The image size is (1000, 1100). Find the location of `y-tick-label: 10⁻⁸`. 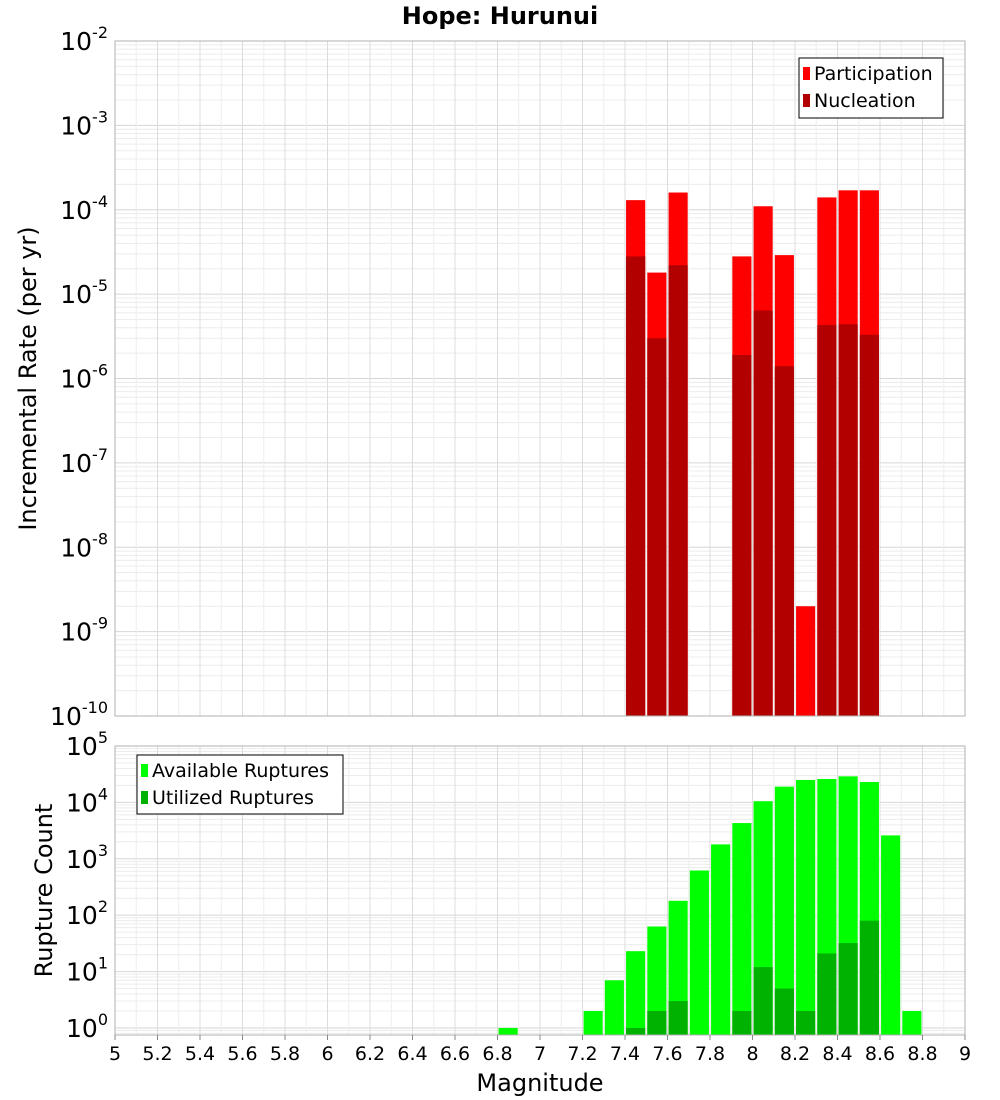

y-tick-label: 10⁻⁸ is located at coordinates (84, 545).